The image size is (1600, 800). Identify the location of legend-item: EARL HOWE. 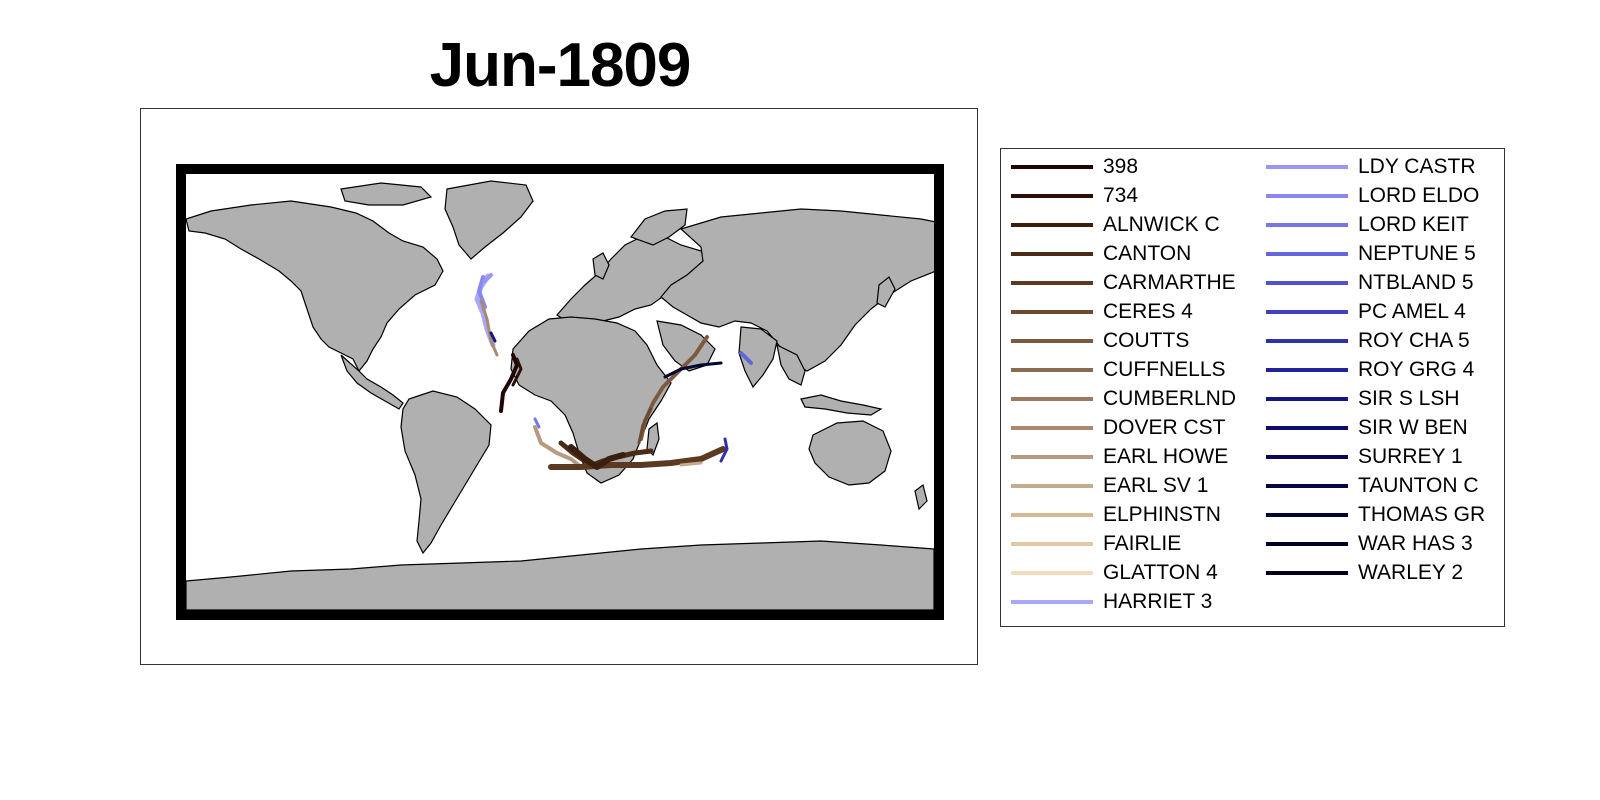
(1119, 457).